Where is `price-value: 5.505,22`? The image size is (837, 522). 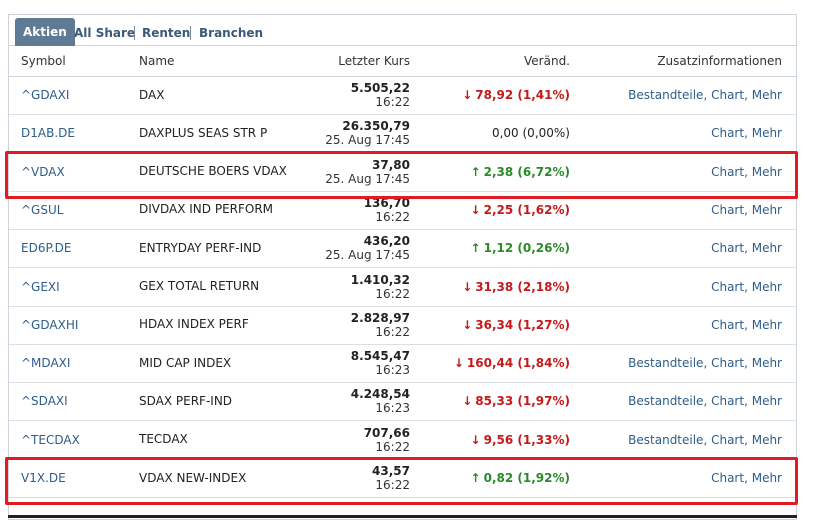 price-value: 5.505,22 is located at coordinates (380, 88).